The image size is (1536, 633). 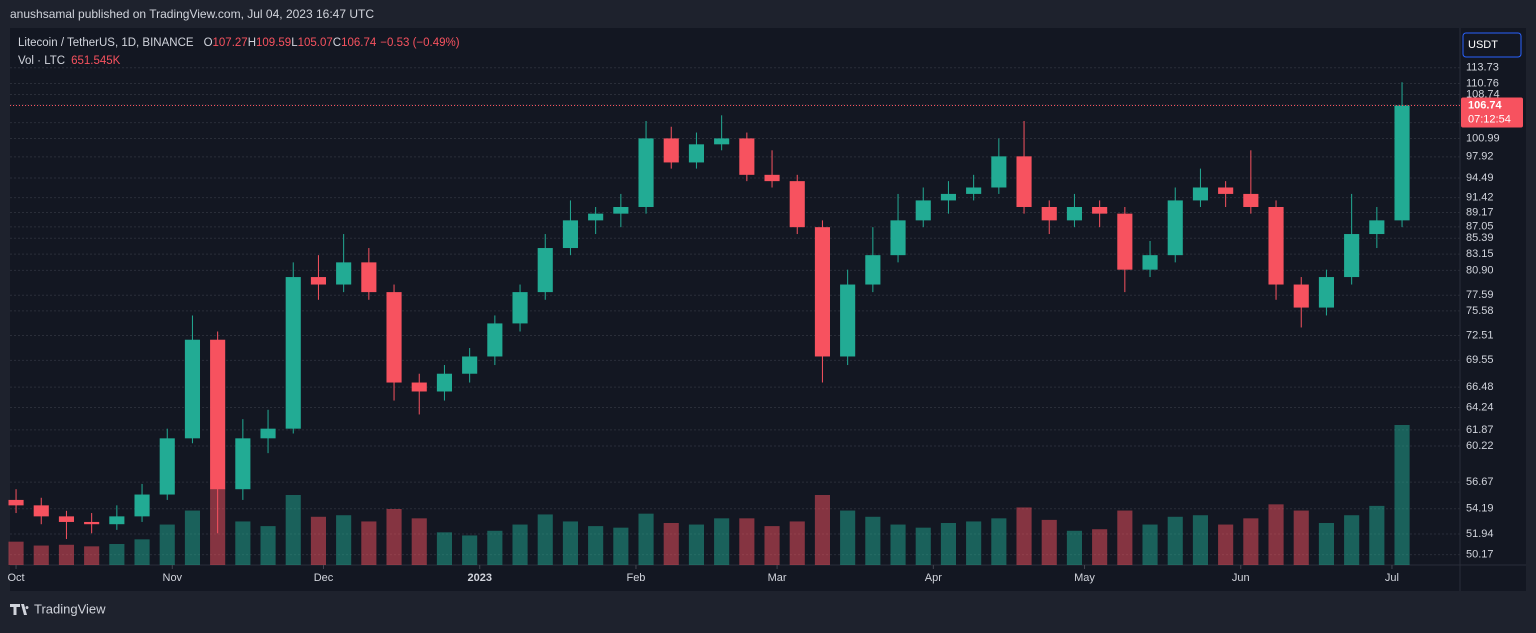 What do you see at coordinates (1480, 407) in the screenshot?
I see `y-tick-label: 64.24` at bounding box center [1480, 407].